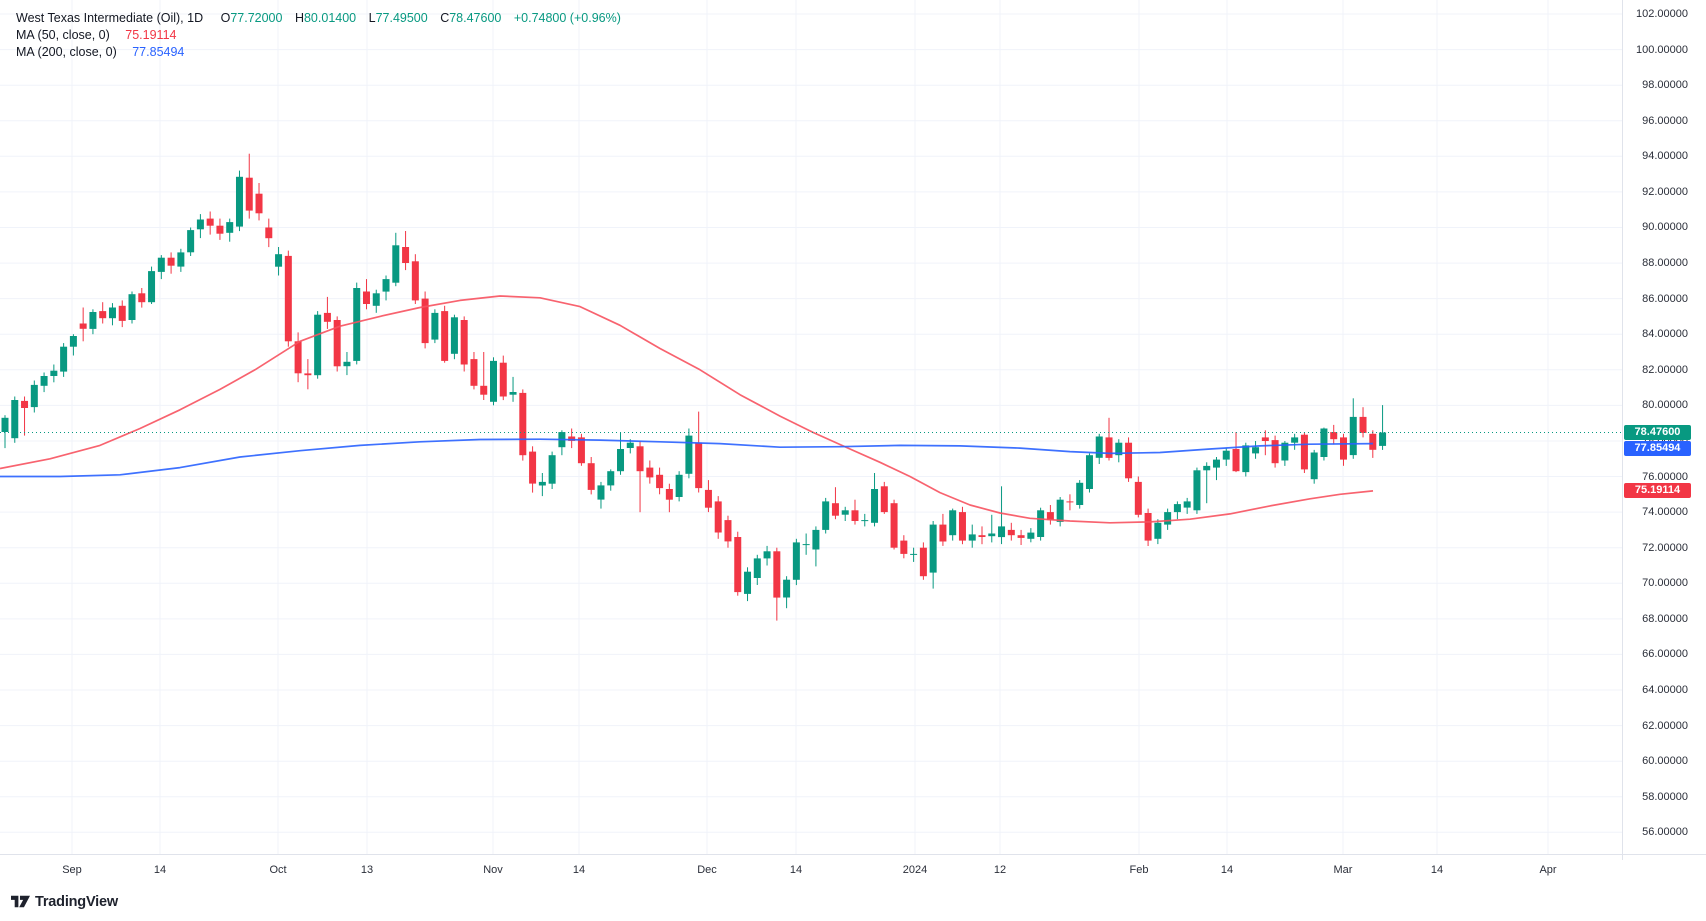  Describe the element at coordinates (493, 870) in the screenshot. I see `time-axis-label: Nov` at that location.